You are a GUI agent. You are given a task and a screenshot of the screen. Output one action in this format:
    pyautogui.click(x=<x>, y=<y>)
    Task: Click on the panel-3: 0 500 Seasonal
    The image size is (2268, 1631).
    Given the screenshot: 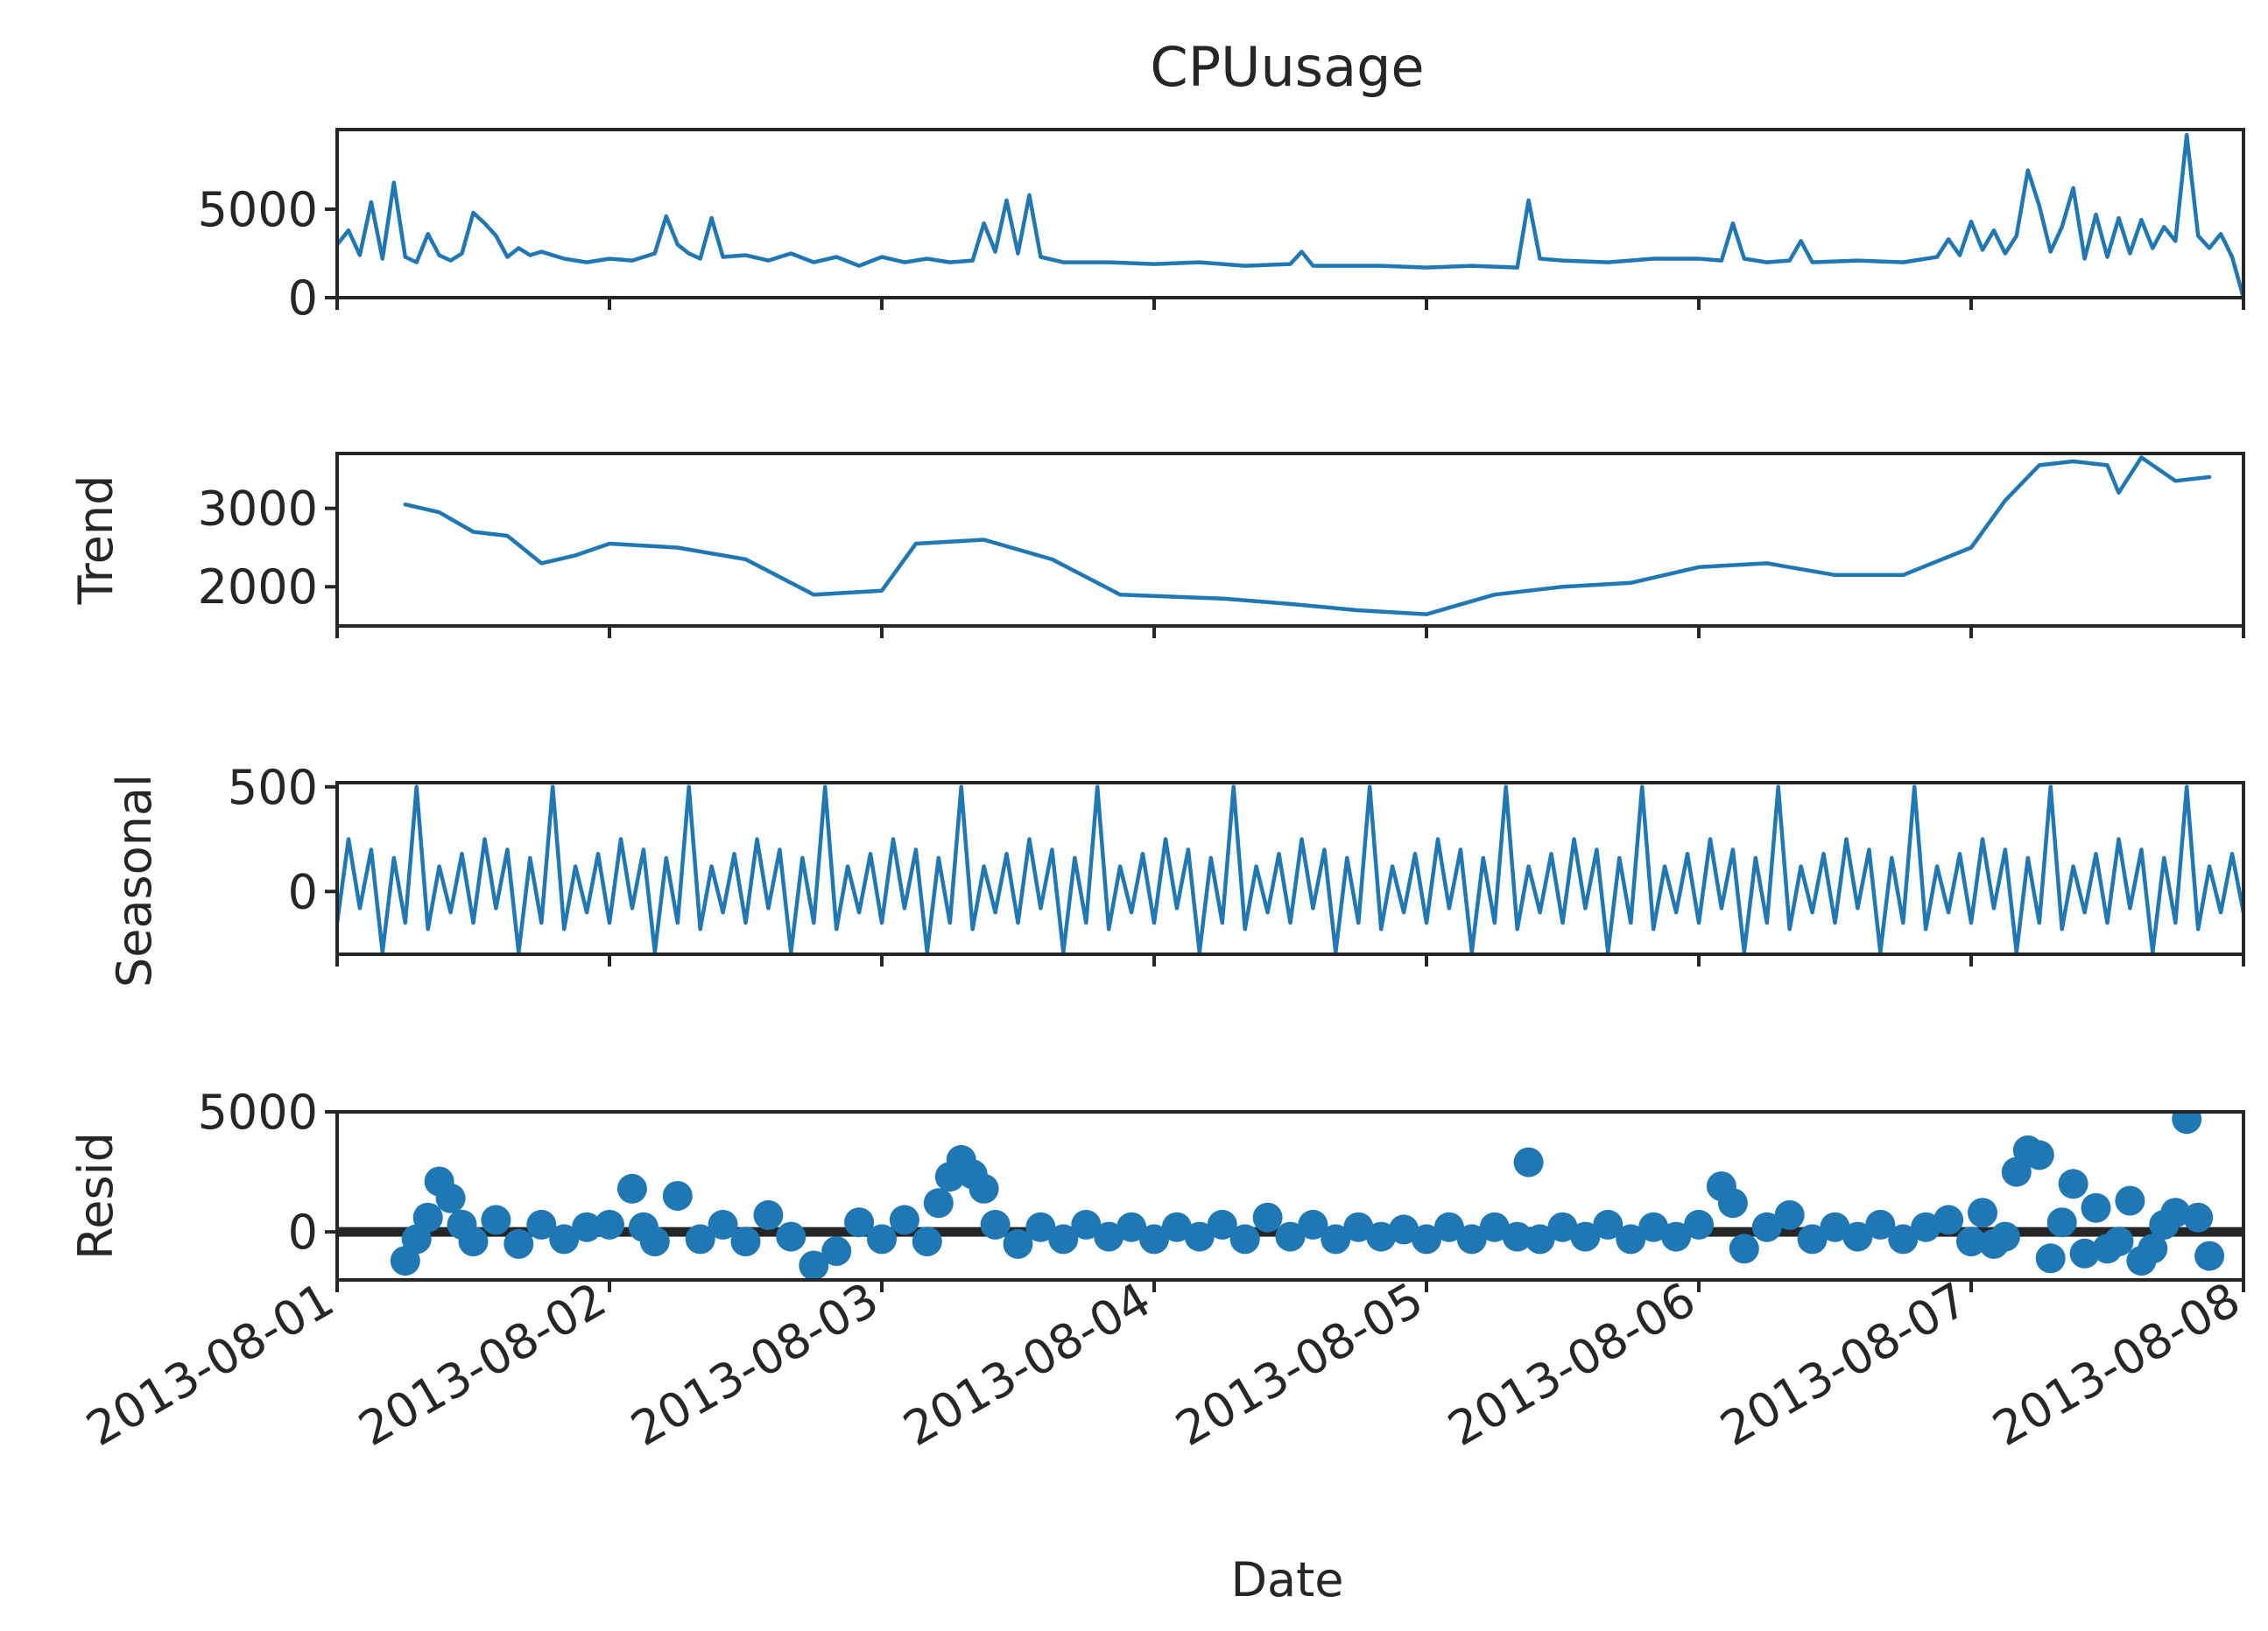 What is the action you would take?
    pyautogui.click(x=1176, y=874)
    